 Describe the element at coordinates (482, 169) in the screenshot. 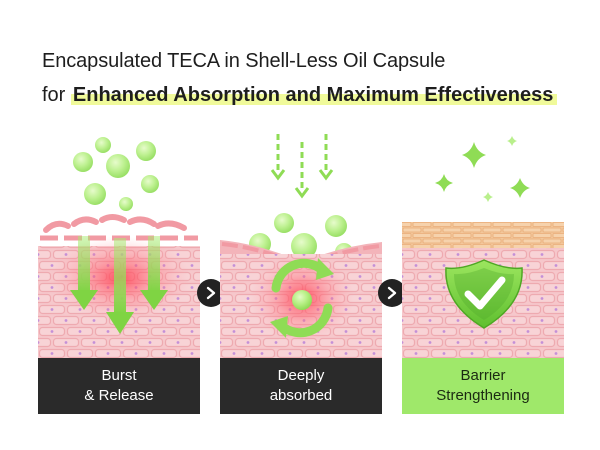

I see `sparkle-icon` at that location.